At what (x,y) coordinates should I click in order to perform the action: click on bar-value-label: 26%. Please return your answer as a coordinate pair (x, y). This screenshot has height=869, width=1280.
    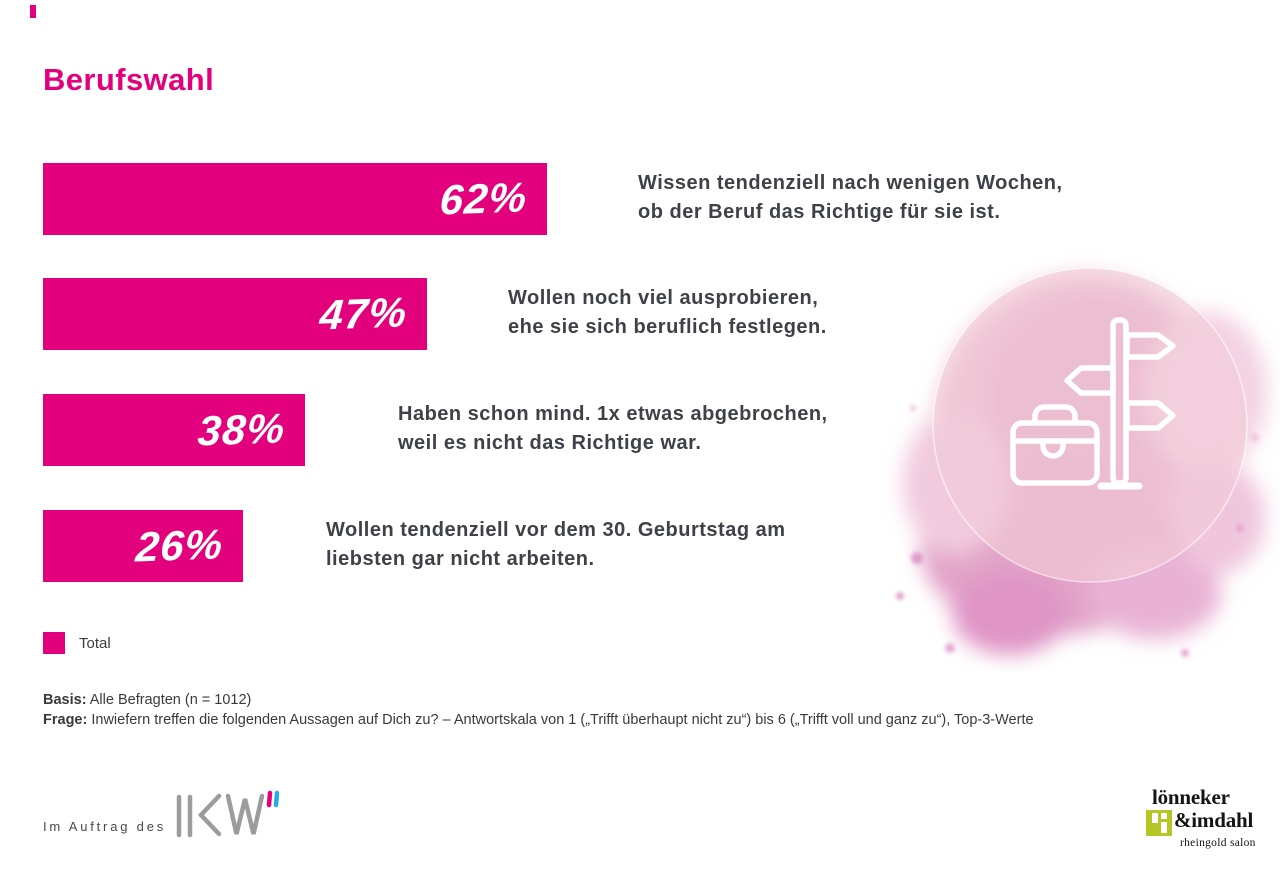
    Looking at the image, I should click on (179, 545).